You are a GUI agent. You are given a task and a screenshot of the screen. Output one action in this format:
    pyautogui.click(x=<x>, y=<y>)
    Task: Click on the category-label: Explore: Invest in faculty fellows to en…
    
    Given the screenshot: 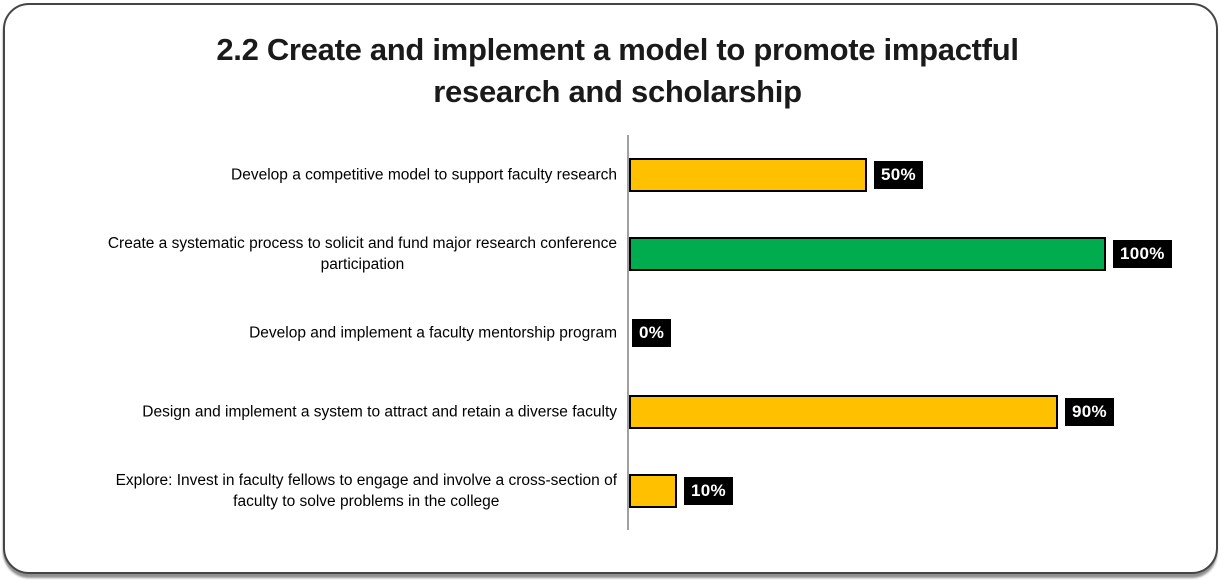 What is the action you would take?
    pyautogui.click(x=366, y=490)
    